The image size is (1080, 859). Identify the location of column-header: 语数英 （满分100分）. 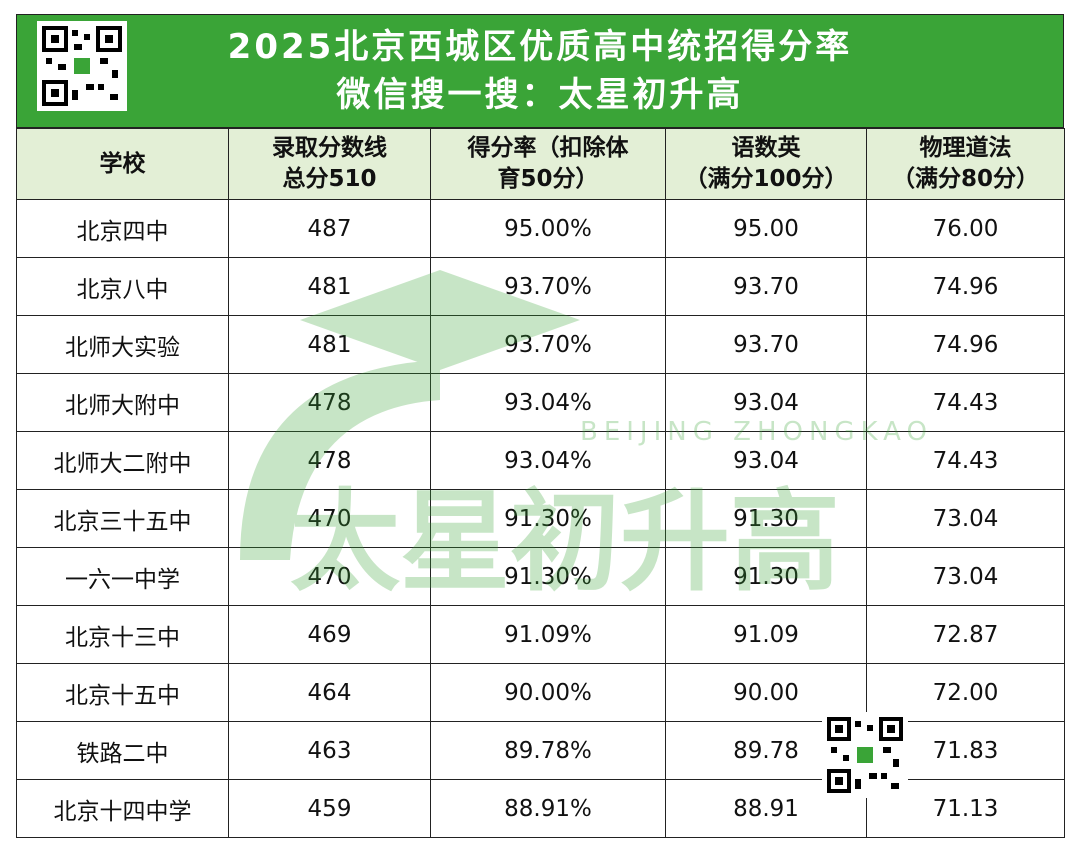
(766, 164).